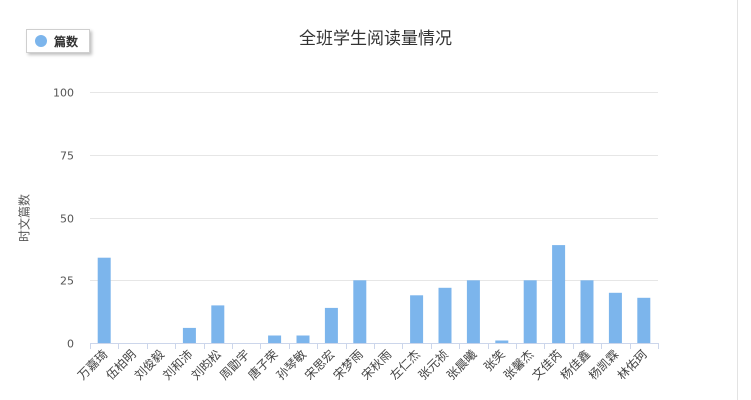 The width and height of the screenshot is (751, 400). I want to click on x-tick-label: 张晨曦, so click(461, 364).